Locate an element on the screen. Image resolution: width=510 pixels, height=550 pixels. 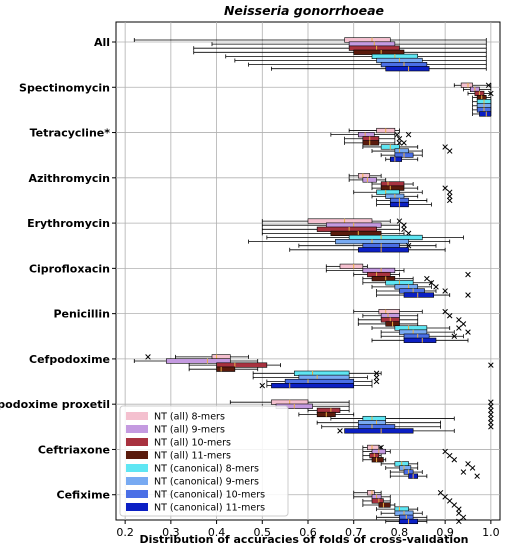
category-label: Azithromycin is located at coordinates (69, 178).